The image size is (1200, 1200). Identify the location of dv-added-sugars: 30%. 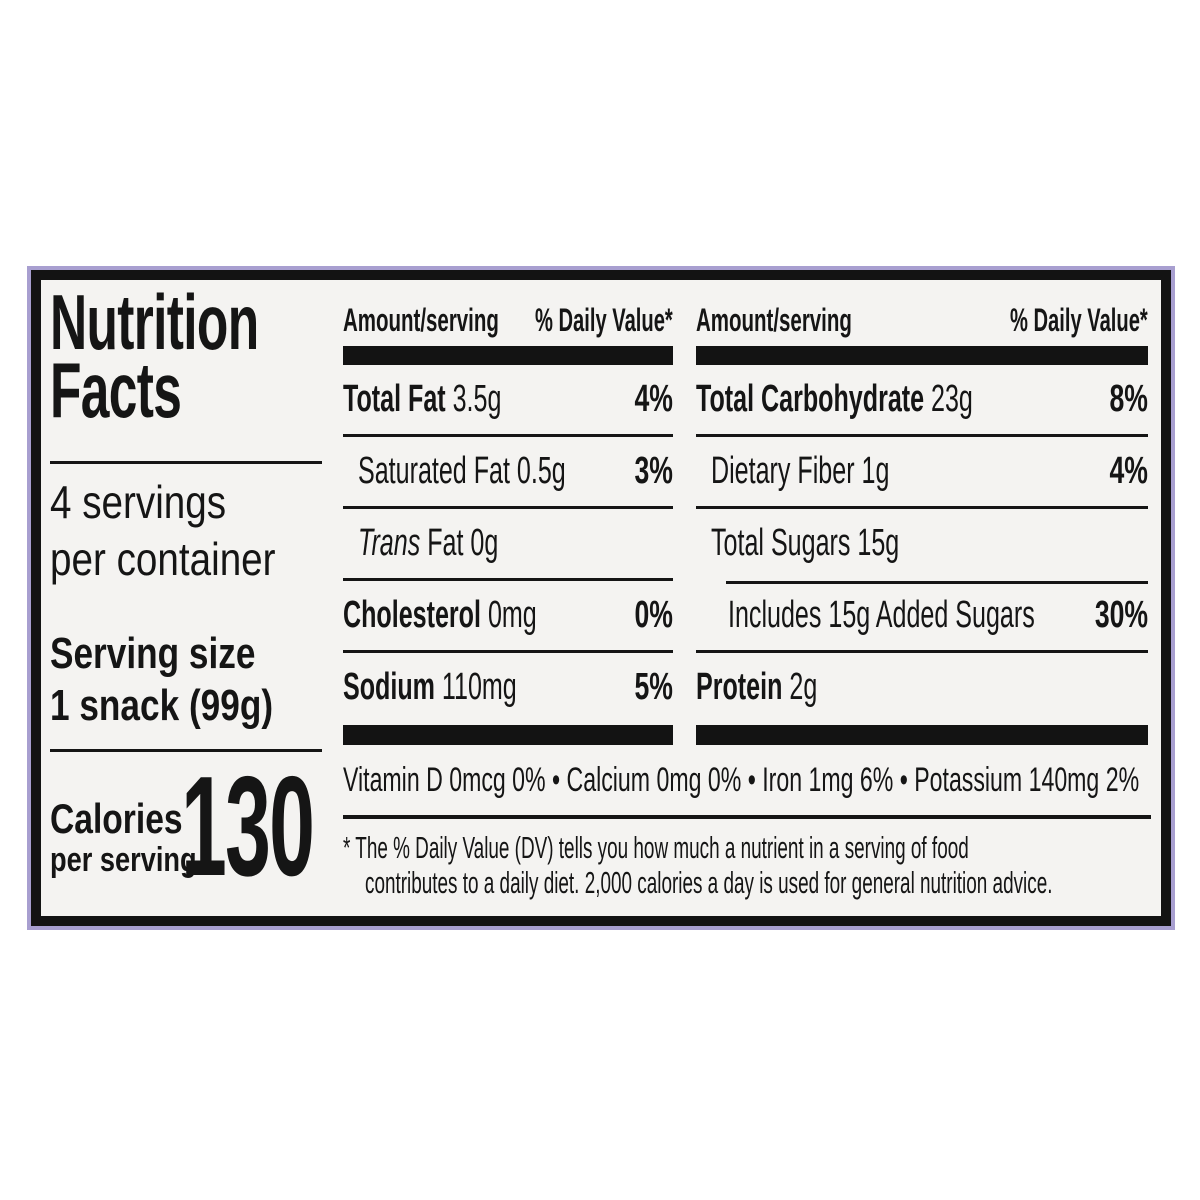
(1121, 615).